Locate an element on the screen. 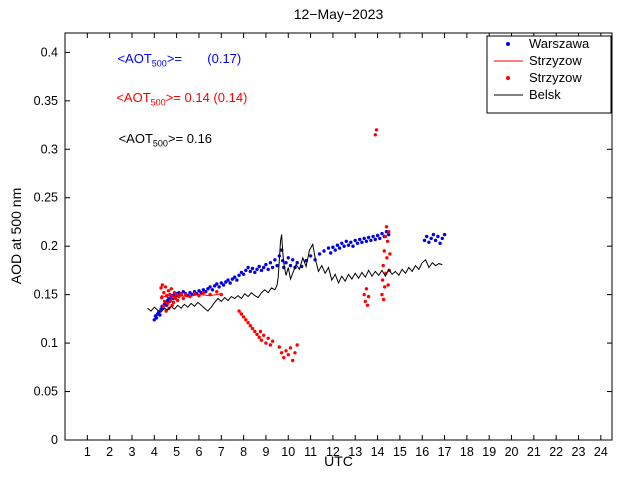  x-tick-label: 15 is located at coordinates (400, 452).